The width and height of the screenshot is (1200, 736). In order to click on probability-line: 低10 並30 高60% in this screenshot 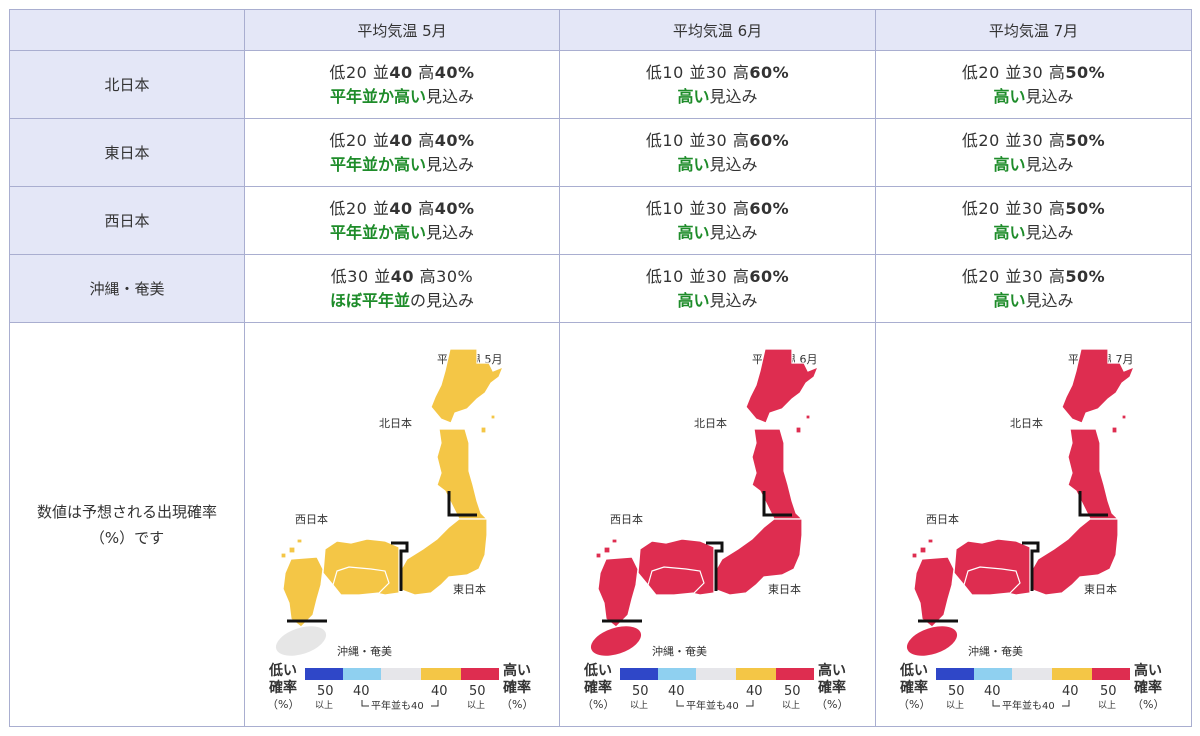, I will do `click(717, 73)`.